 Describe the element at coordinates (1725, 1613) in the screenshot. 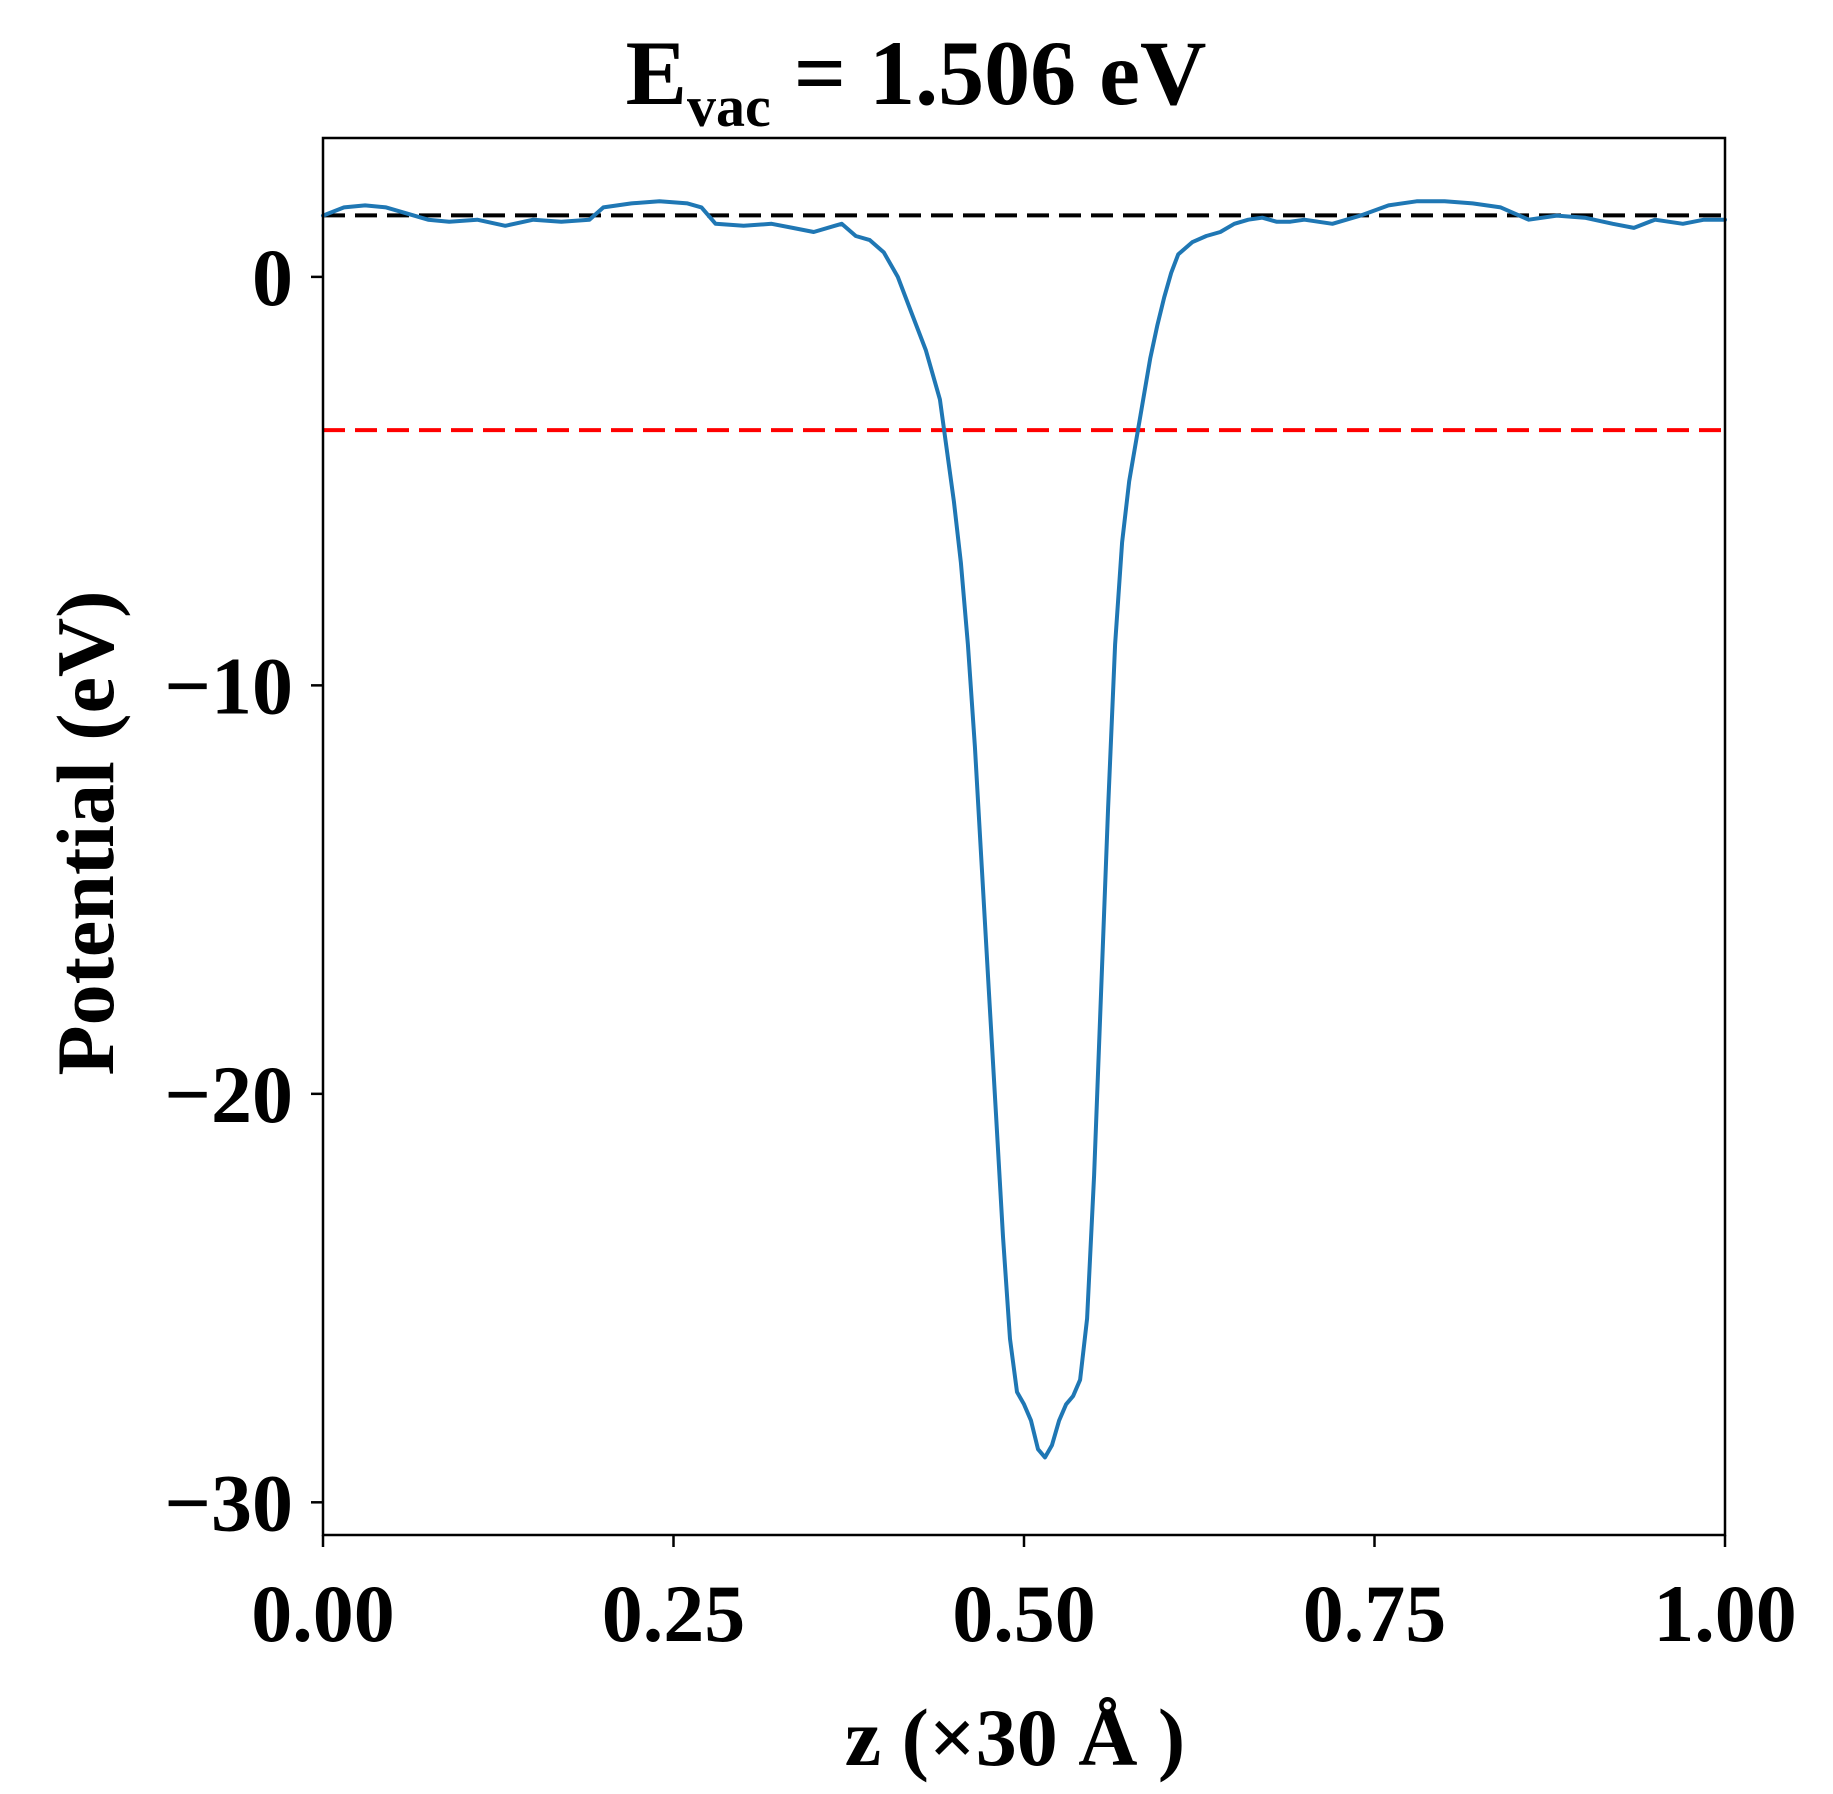

I see `x-tick-label: 1.00` at that location.